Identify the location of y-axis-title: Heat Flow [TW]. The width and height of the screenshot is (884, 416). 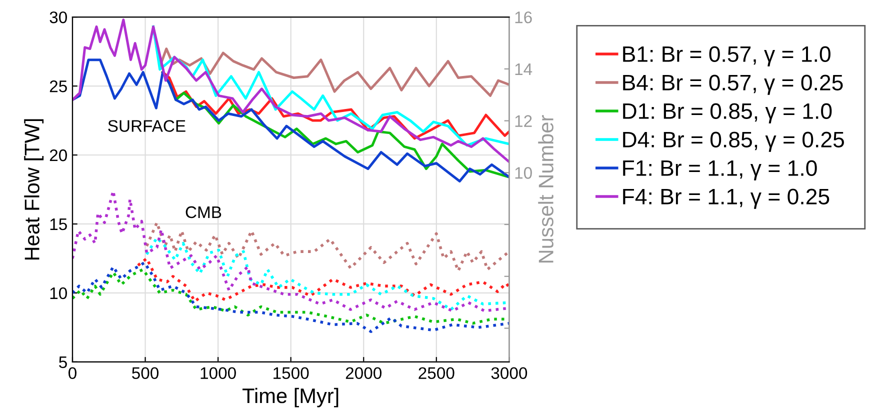
(34, 189).